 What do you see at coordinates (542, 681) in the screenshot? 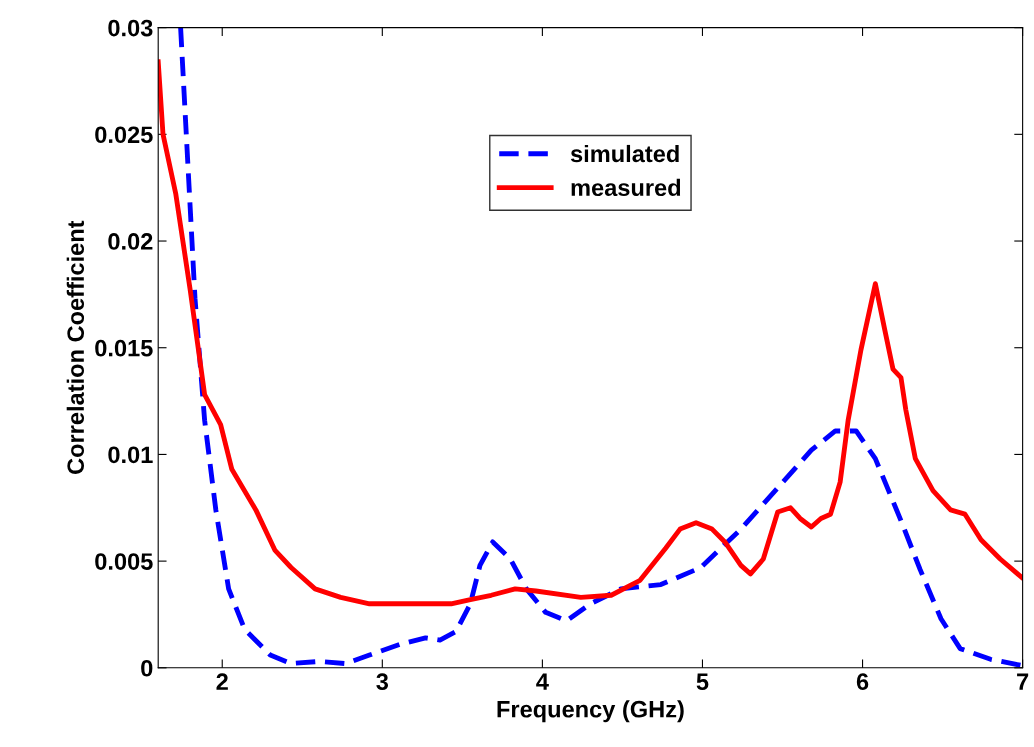
I see `x-tick-label: 4` at bounding box center [542, 681].